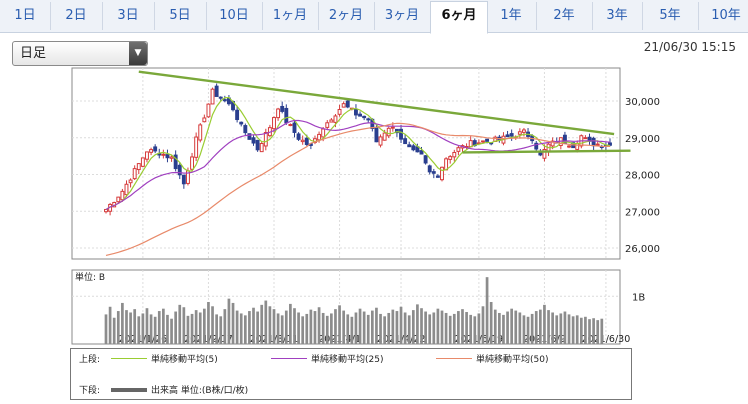 The height and width of the screenshot is (404, 748). Describe the element at coordinates (606, 339) in the screenshot. I see `x-tick-label: 2021/6/30` at that location.